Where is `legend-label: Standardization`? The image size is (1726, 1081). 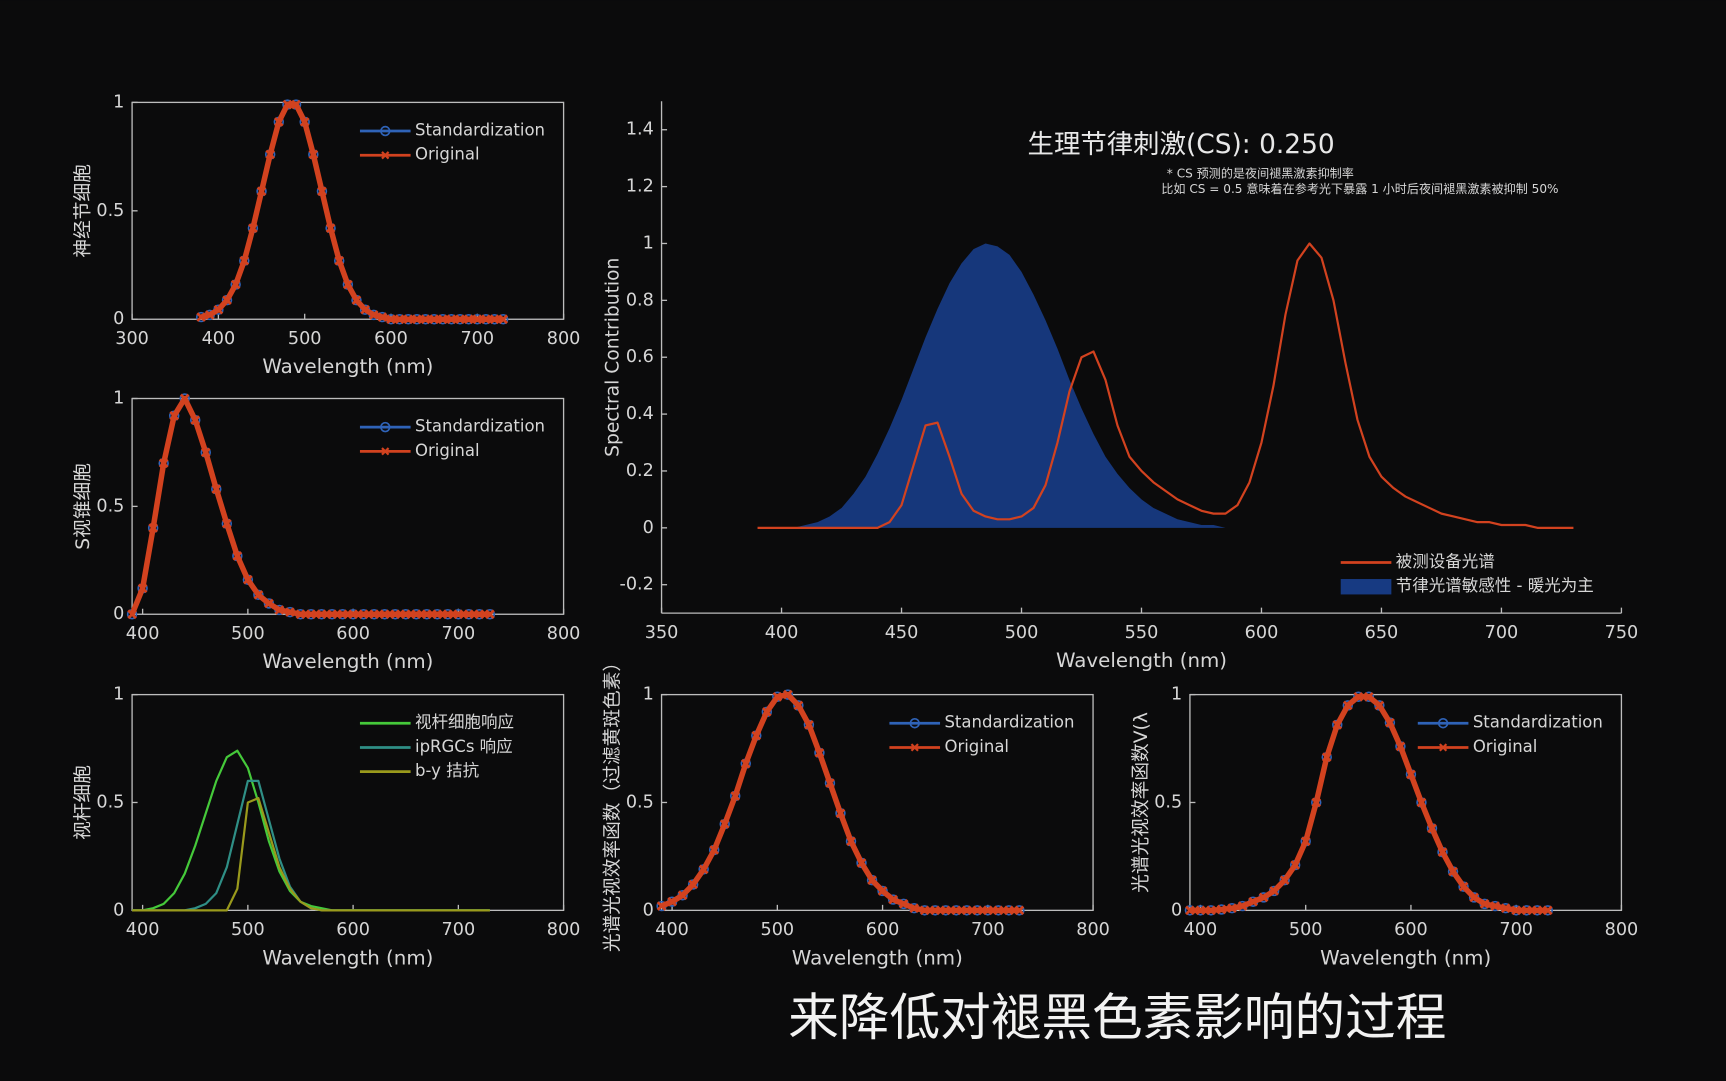 legend-label: Standardization is located at coordinates (480, 130).